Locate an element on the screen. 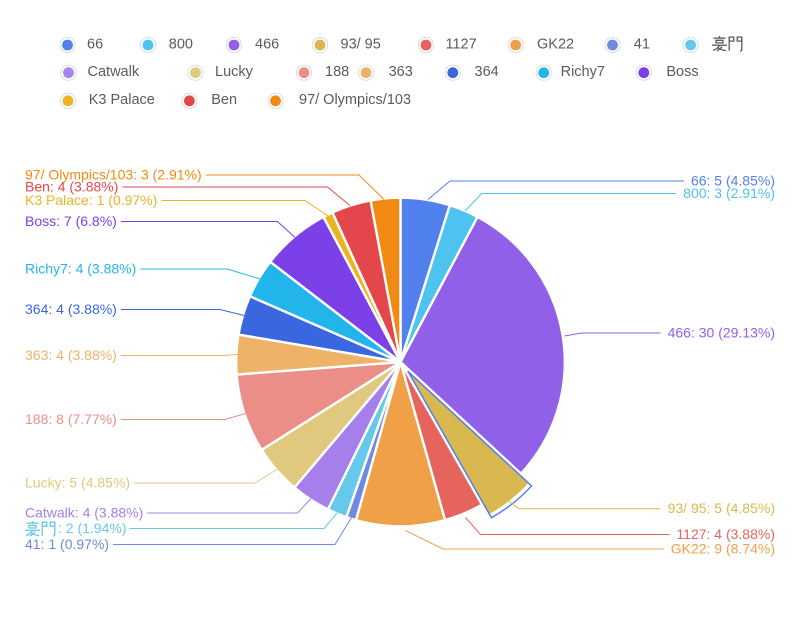 This screenshot has width=800, height=623. svg-text: 188: 8 (7.77%) is located at coordinates (71, 419).